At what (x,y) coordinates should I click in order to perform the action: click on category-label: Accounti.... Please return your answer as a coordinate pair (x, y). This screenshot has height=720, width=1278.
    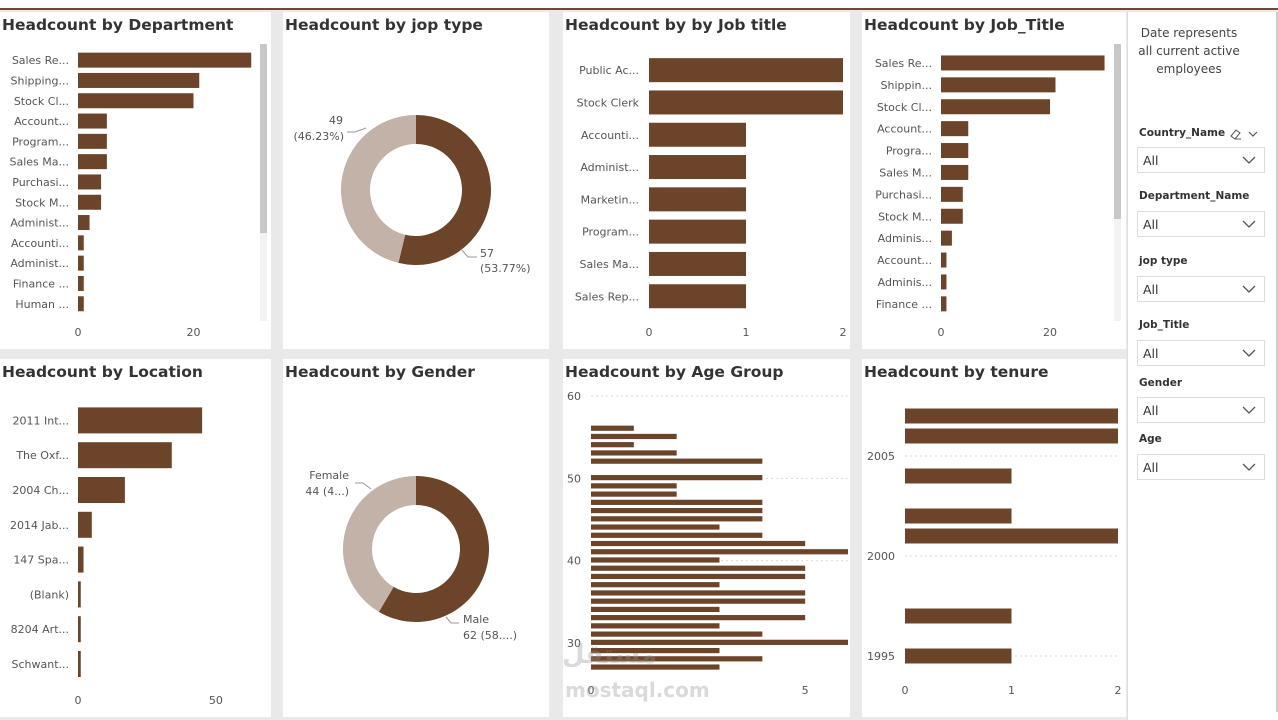
    Looking at the image, I should click on (610, 135).